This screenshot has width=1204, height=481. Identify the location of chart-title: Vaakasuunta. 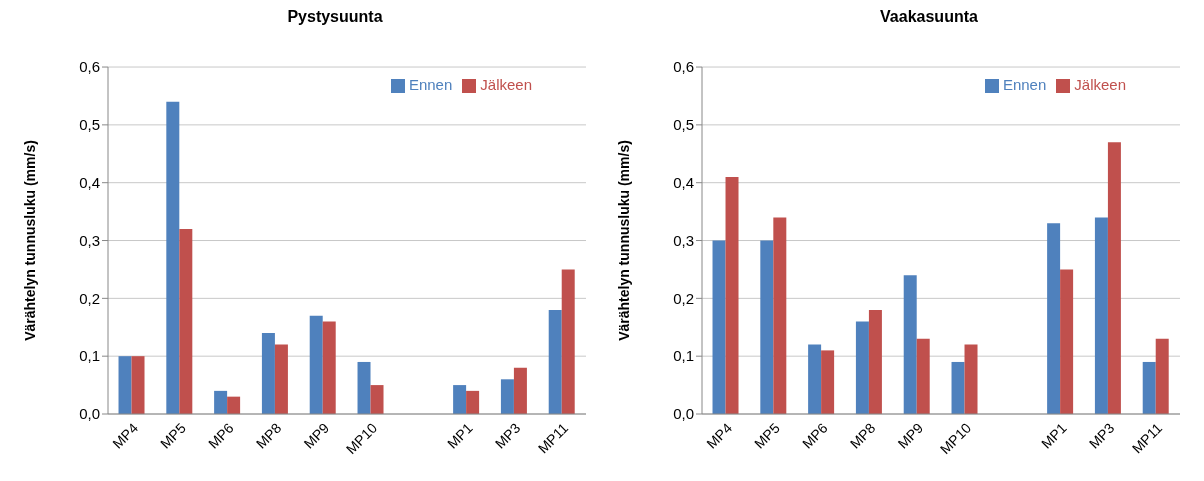
(929, 17).